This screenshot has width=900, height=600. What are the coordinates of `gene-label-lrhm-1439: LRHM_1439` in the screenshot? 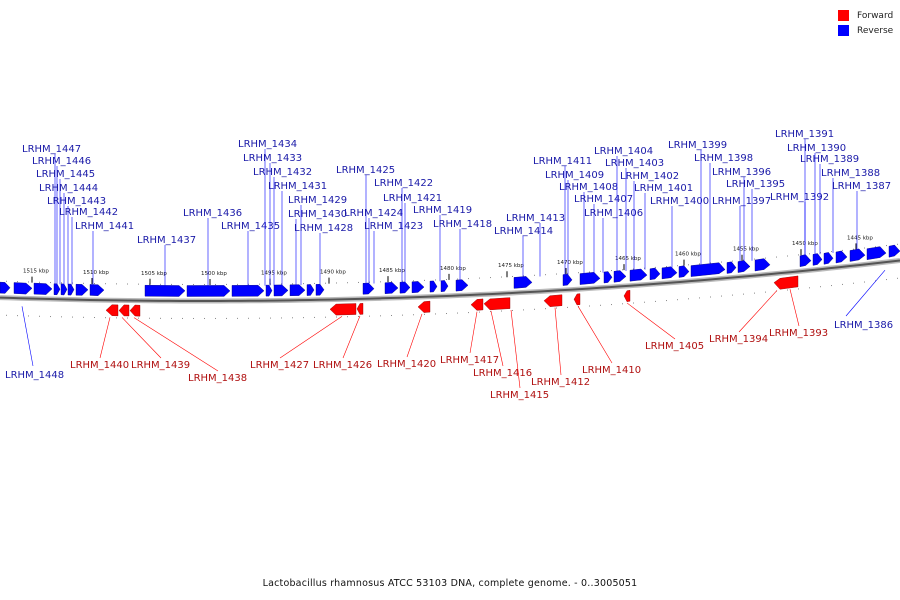 It's located at (160, 365).